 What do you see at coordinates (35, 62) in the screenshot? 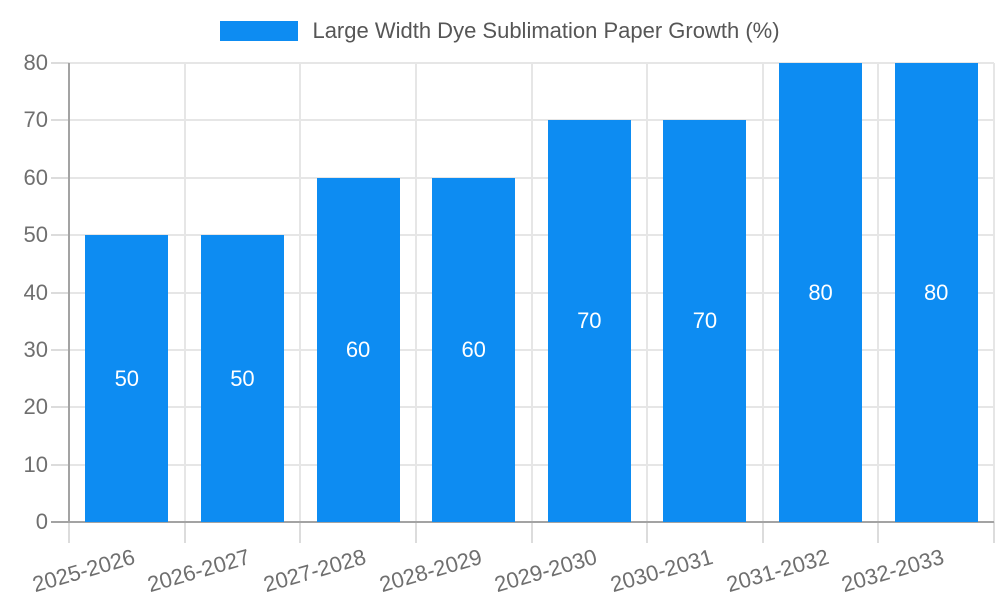
I see `y-axis-tick-label: 80` at bounding box center [35, 62].